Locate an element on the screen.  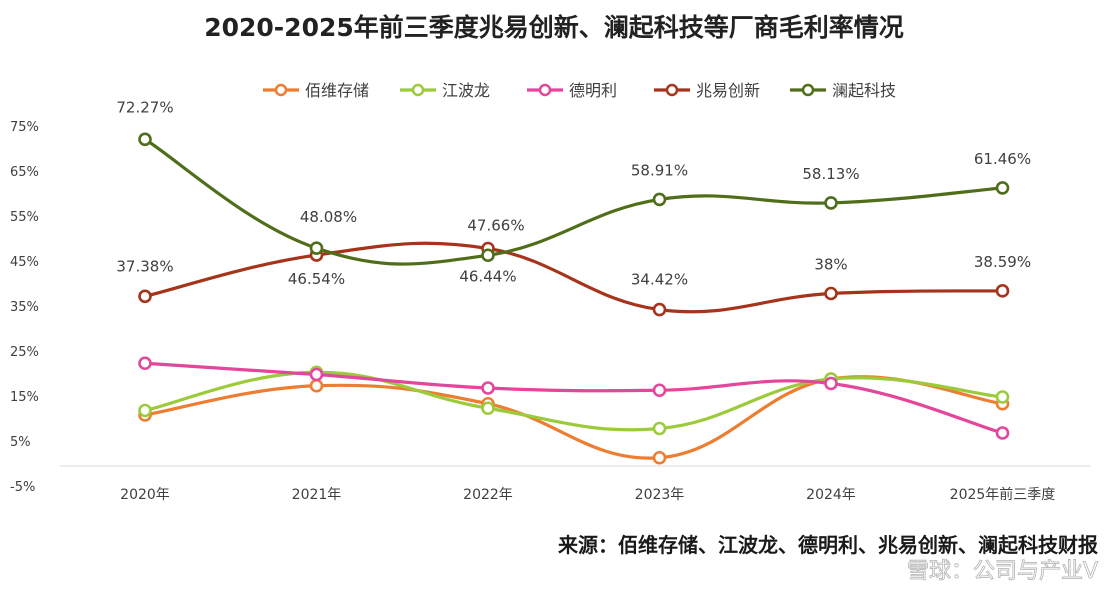
legend-item: 兆易创新 is located at coordinates (707, 90).